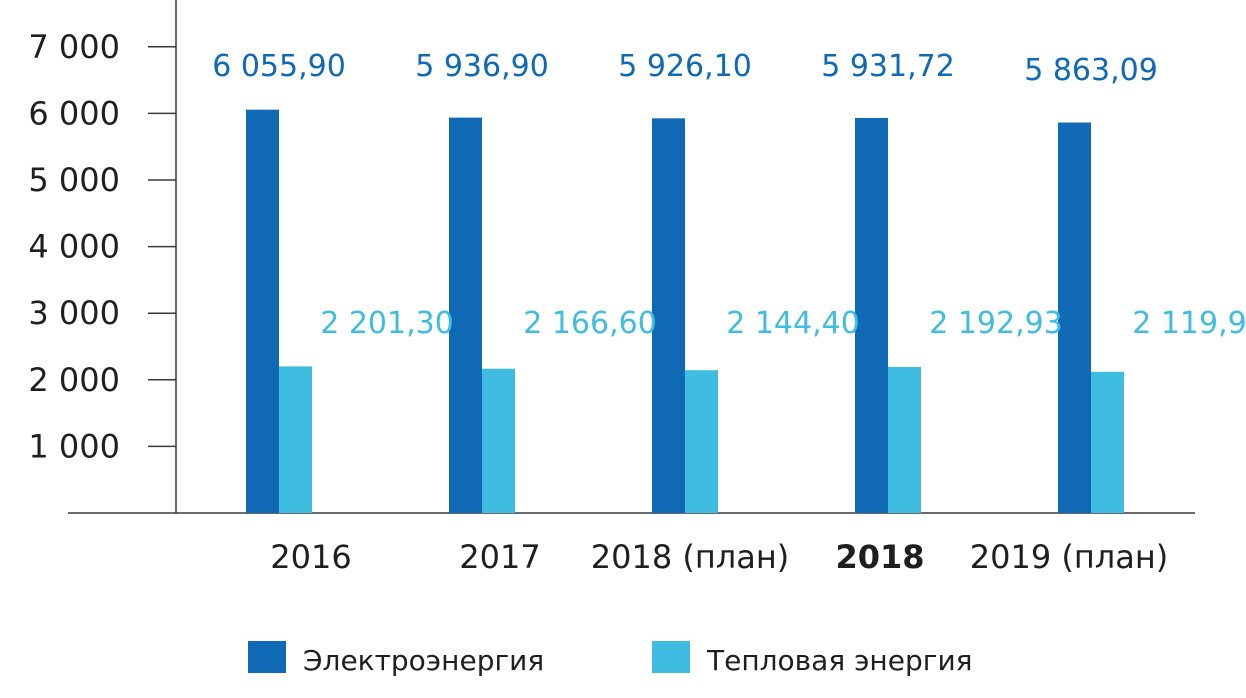  I want to click on x-tick-label: 2018, so click(879, 557).